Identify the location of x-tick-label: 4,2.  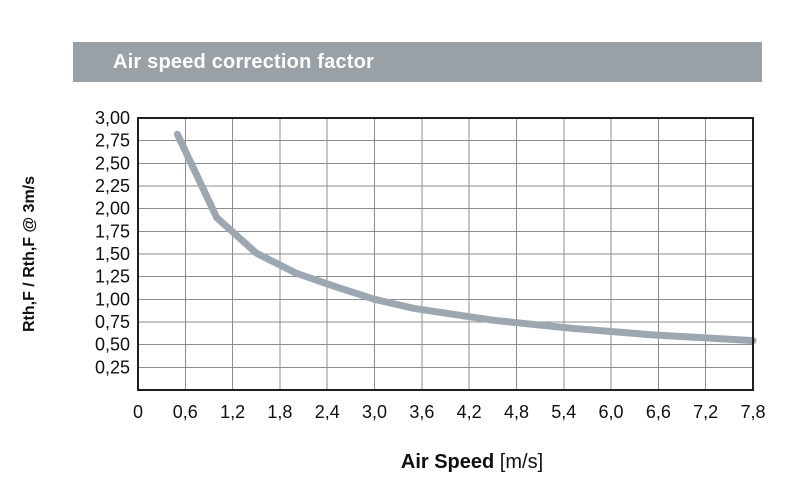
(469, 412).